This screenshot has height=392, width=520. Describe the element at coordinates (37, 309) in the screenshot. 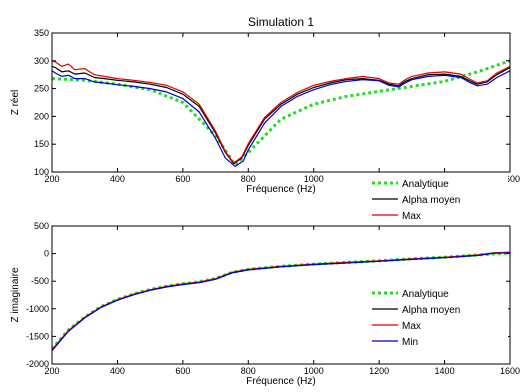

I see `y-tick-label: -1000` at that location.